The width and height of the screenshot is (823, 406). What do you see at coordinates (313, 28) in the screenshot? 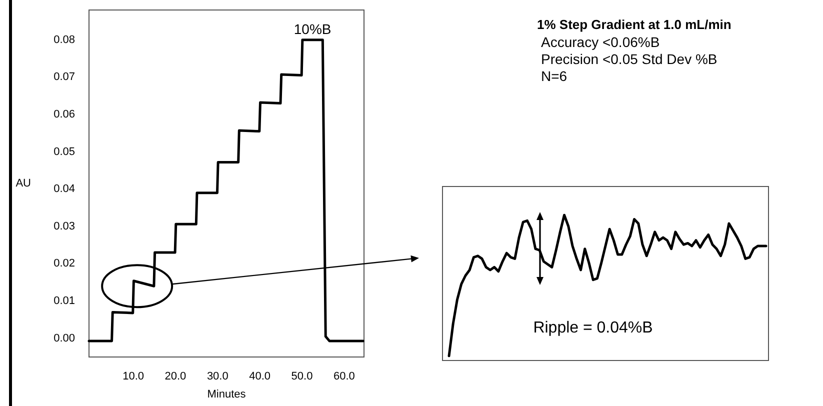
I see `annotation: 10%B` at bounding box center [313, 28].